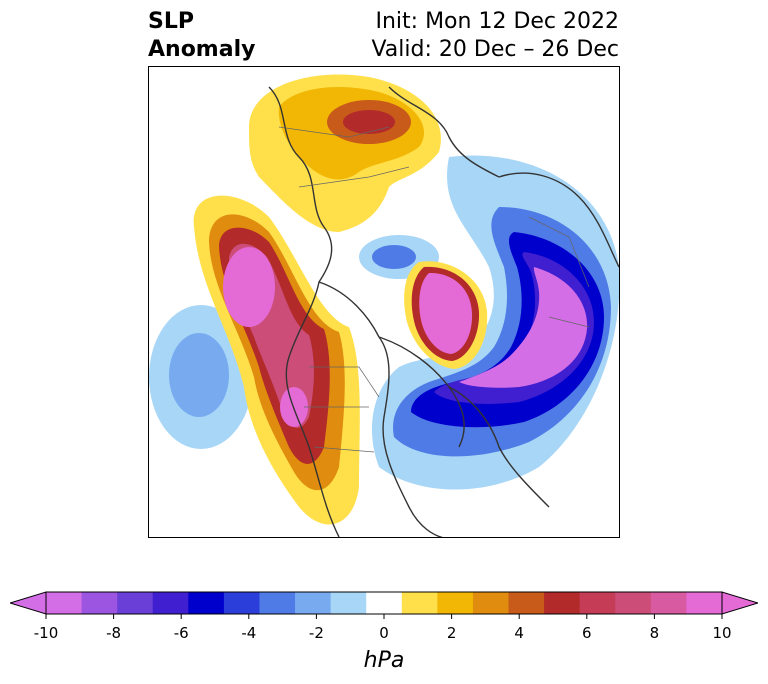  What do you see at coordinates (654, 633) in the screenshot?
I see `colorbar-tick-label: 8` at bounding box center [654, 633].